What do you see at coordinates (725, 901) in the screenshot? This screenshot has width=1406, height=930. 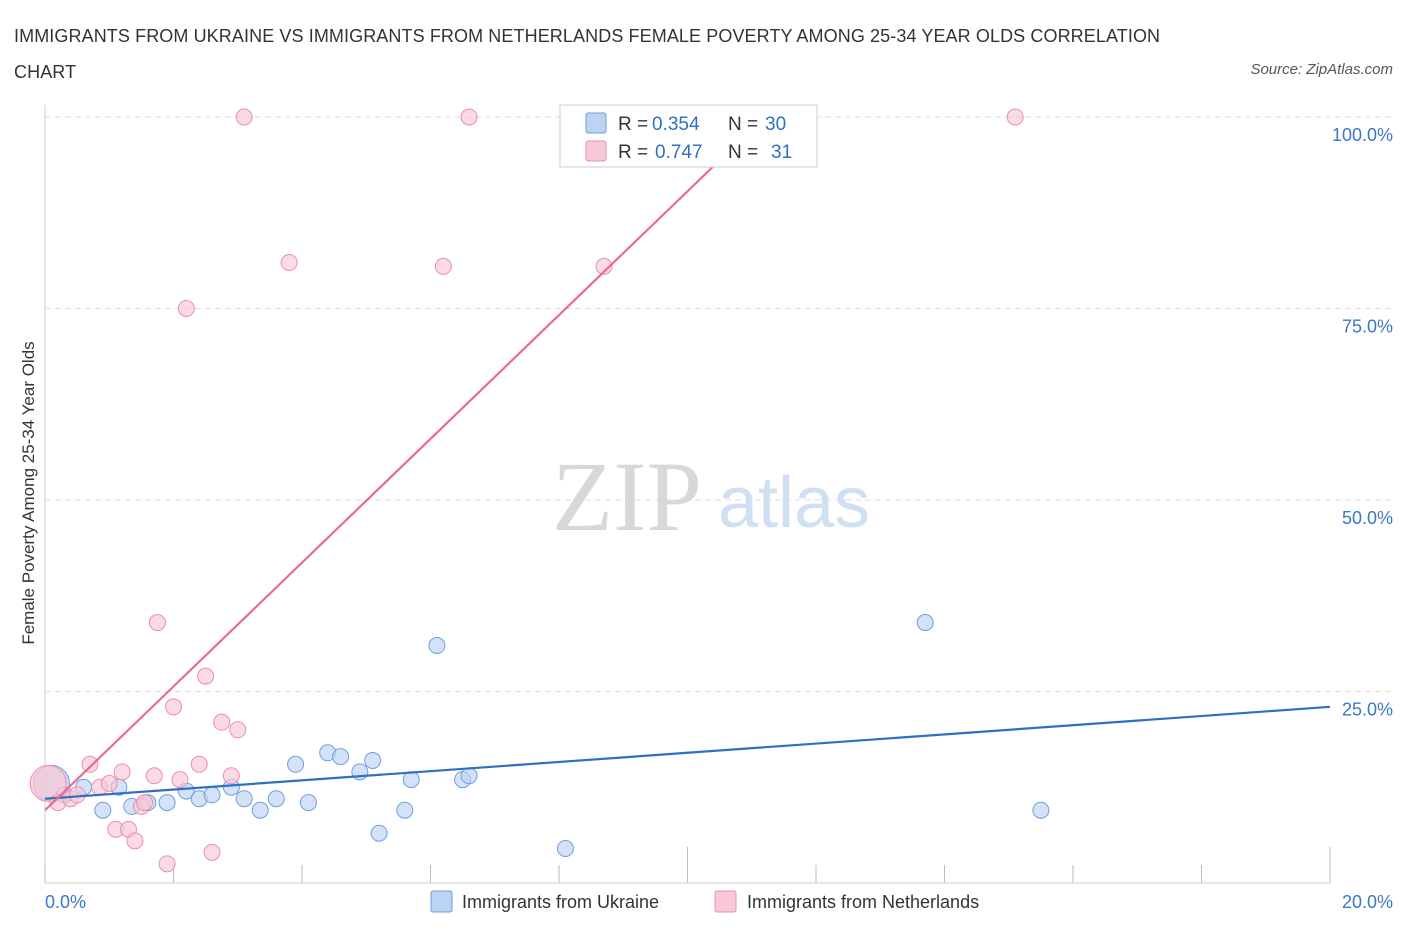 I see `series-legend-swatch-netherlands` at bounding box center [725, 901].